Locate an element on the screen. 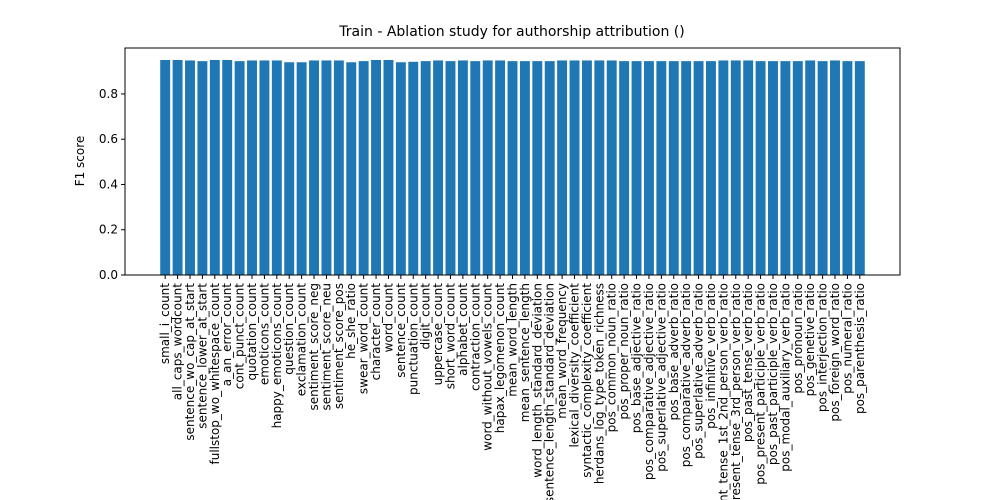 This screenshot has height=500, width=1000. x-tick-label: mean_word_length is located at coordinates (513, 340).